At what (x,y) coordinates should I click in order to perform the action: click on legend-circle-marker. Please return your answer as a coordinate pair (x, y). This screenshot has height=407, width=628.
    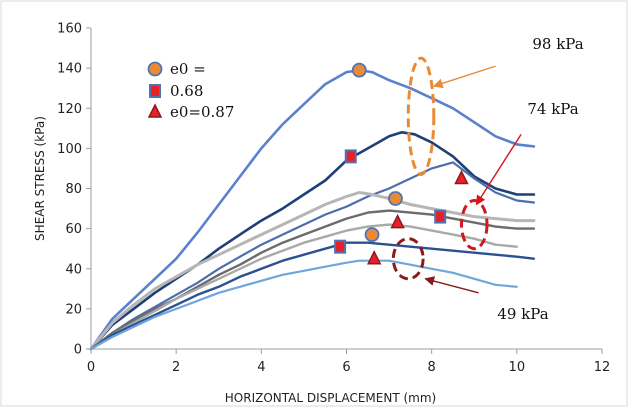
    Looking at the image, I should click on (155, 69).